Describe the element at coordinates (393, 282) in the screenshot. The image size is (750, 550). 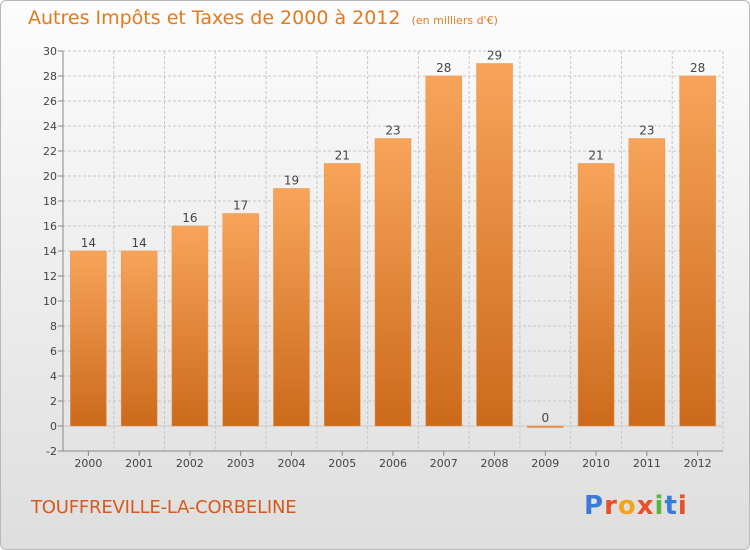
I see `bar-2006` at that location.